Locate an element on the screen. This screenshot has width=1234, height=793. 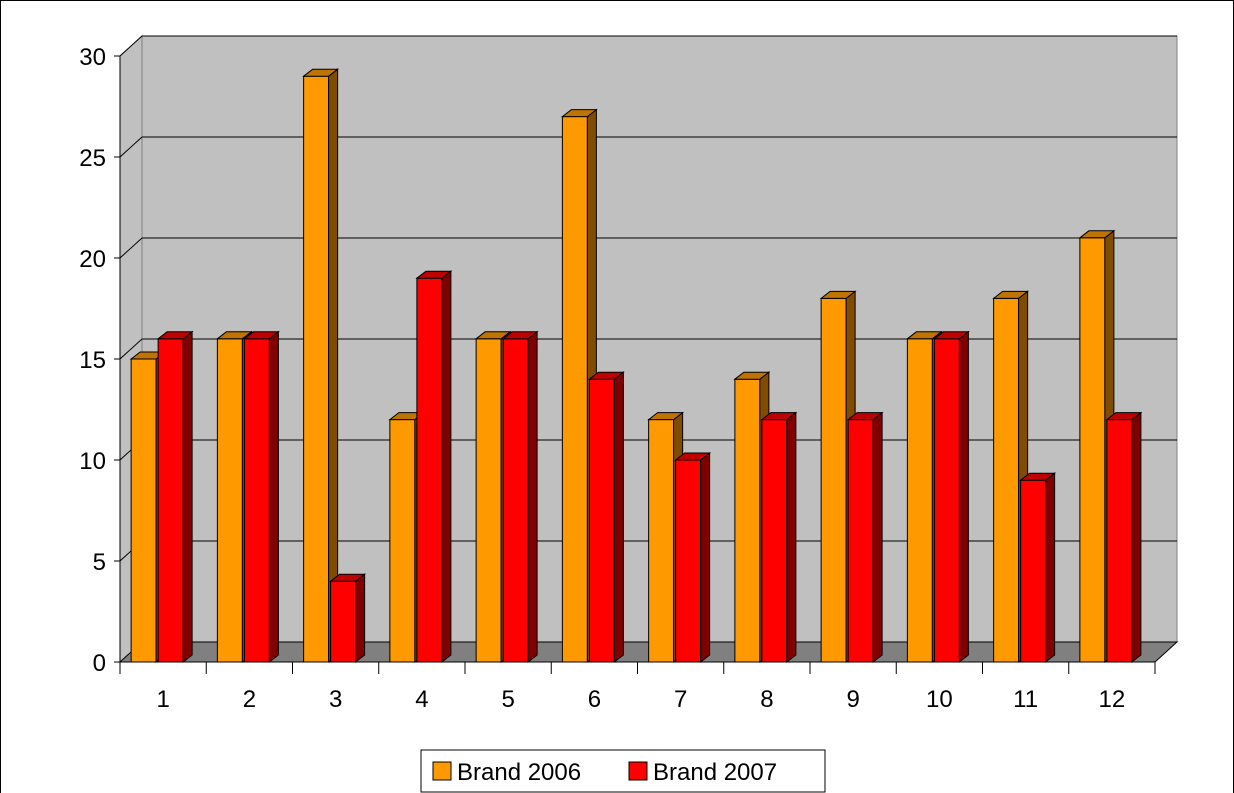
x-tick-label: 9 is located at coordinates (852, 699).